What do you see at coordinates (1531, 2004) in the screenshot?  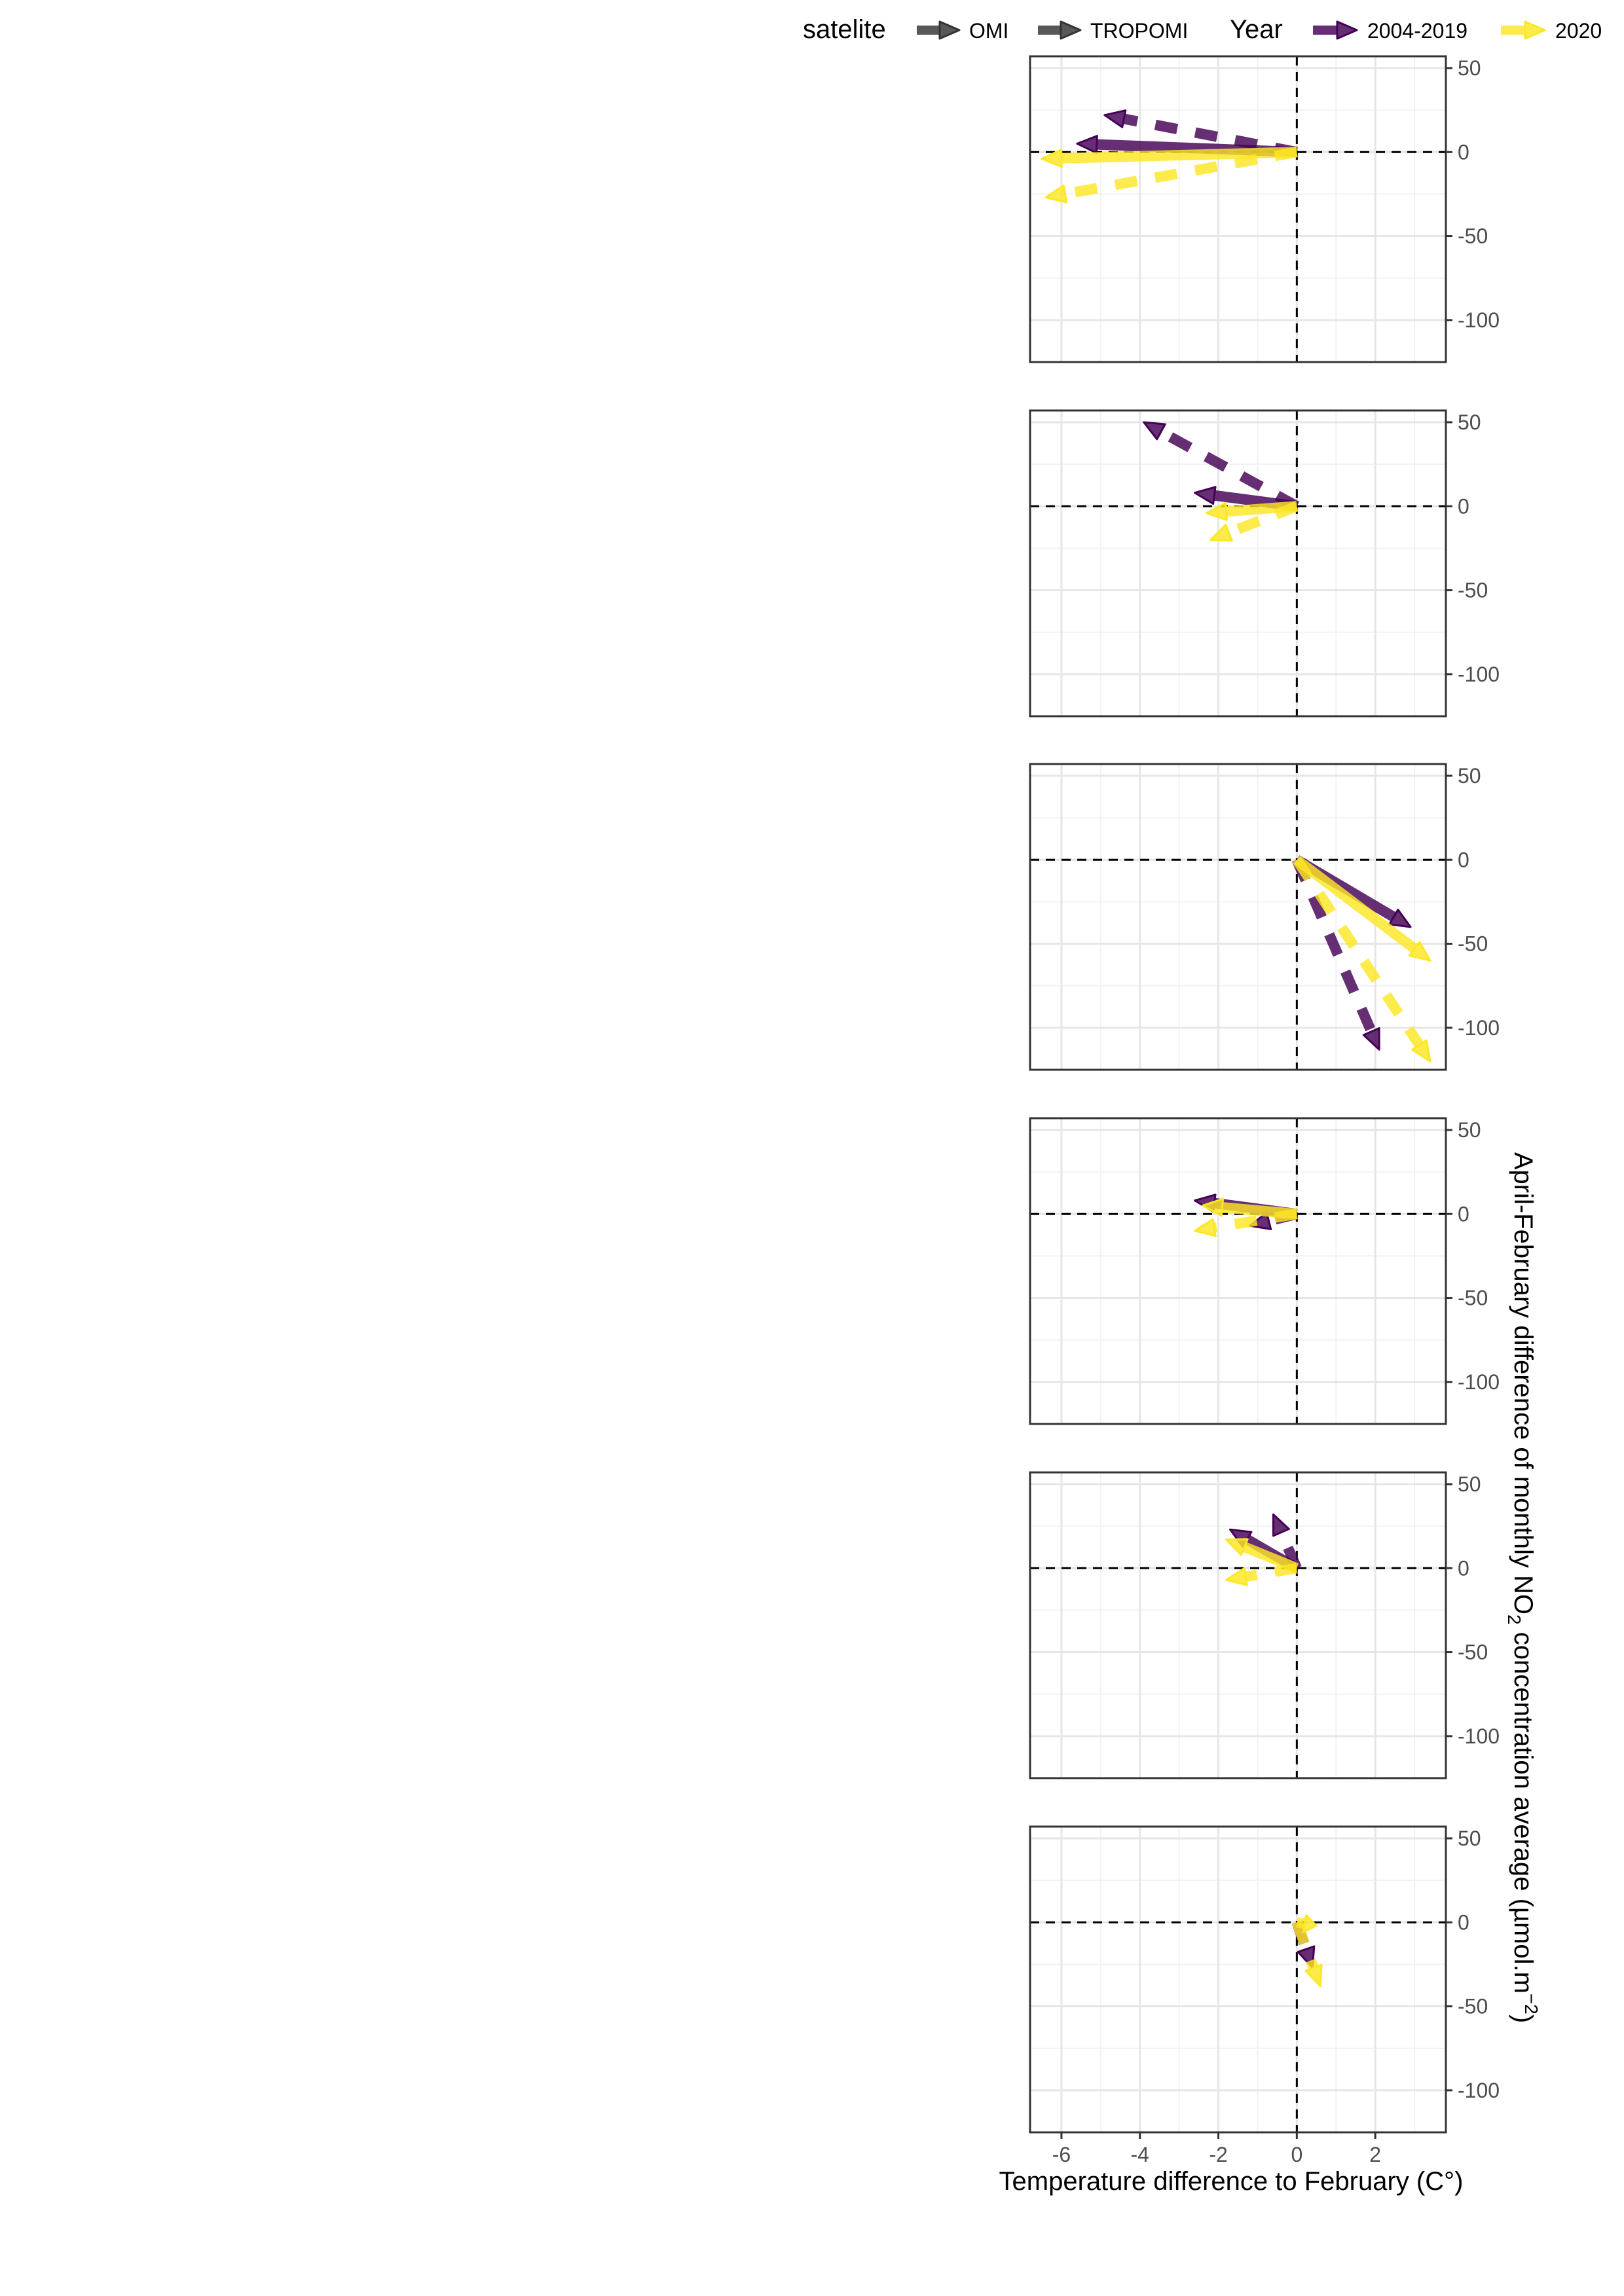 I see `y-axis-label-superscript: −2` at bounding box center [1531, 2004].